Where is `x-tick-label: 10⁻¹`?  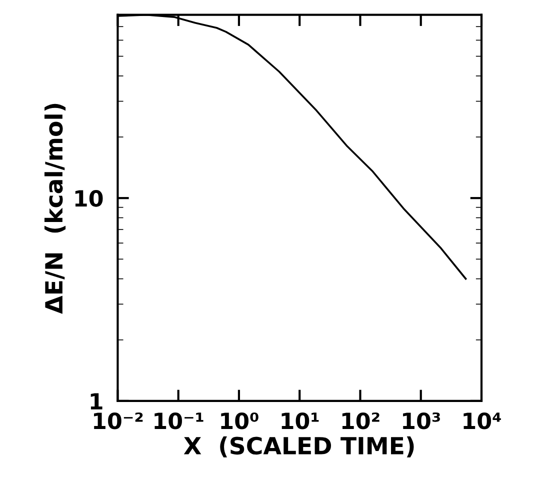 x-tick-label: 10⁻¹ is located at coordinates (179, 421).